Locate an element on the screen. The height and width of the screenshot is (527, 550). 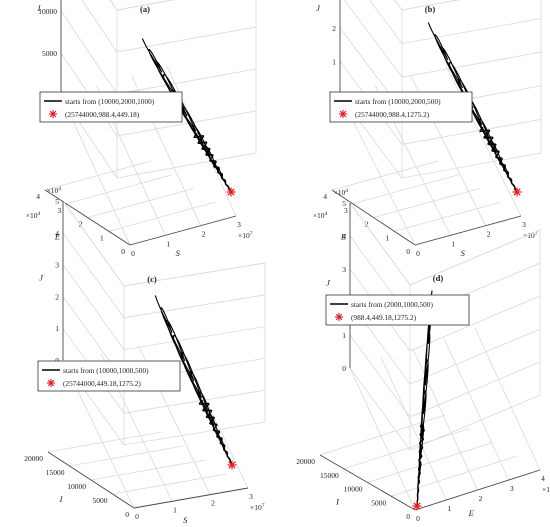
y-multiplier-exp: 4 is located at coordinates (38, 214).